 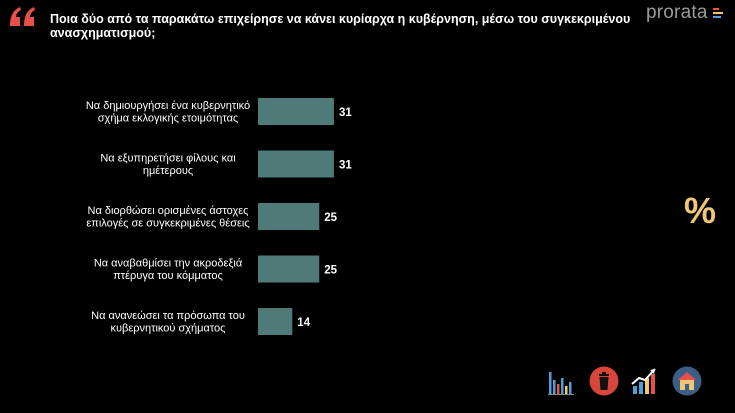 I want to click on brand-logo: prorata, so click(x=677, y=12).